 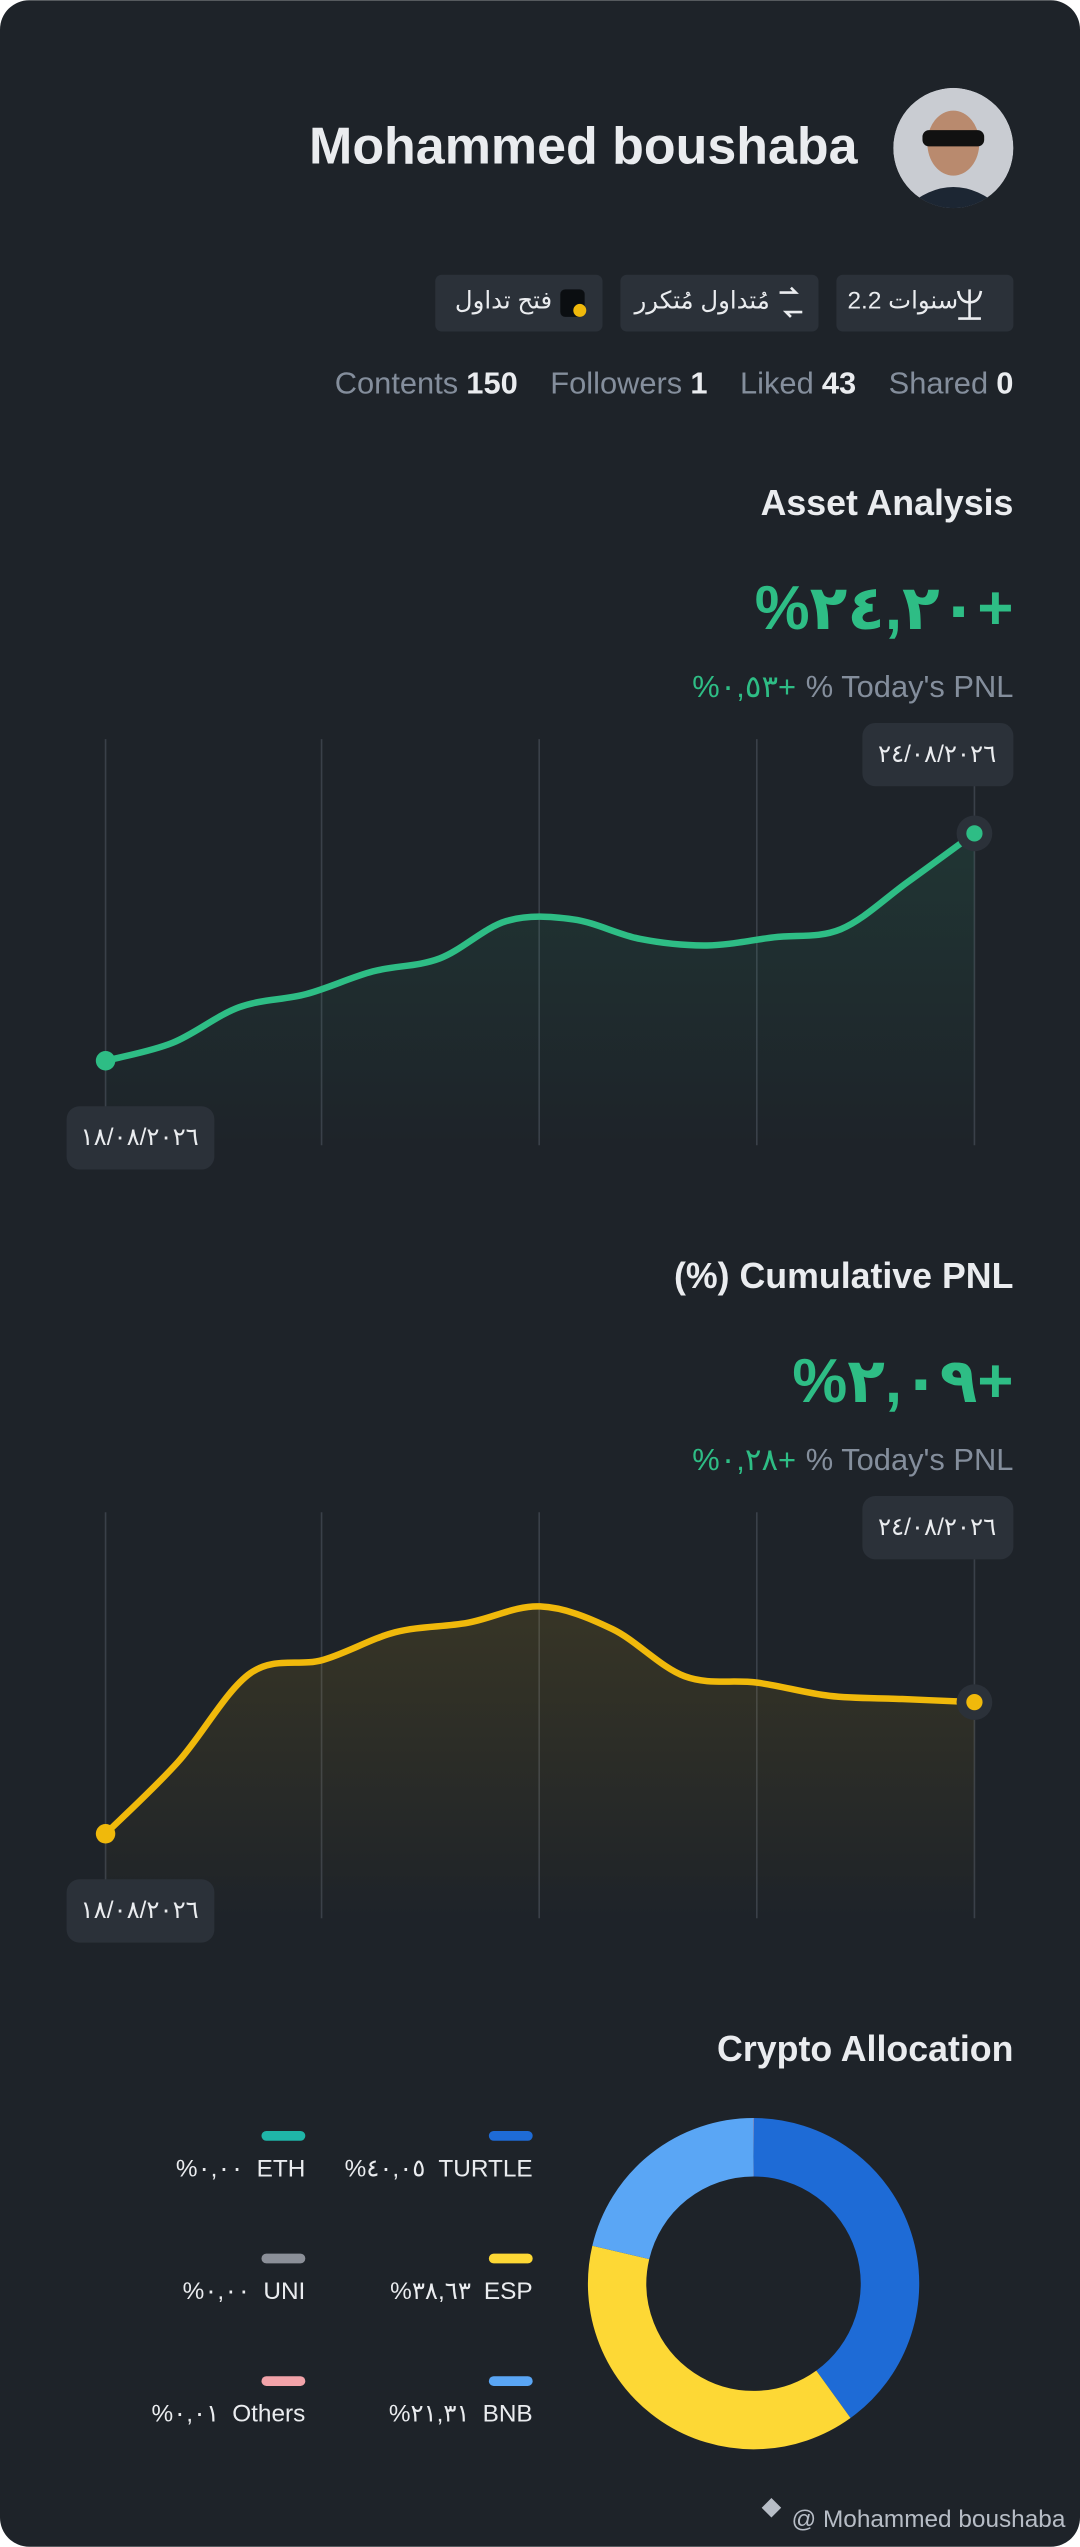 I want to click on badge-text: مُتداول مُتكرر, so click(x=701, y=301).